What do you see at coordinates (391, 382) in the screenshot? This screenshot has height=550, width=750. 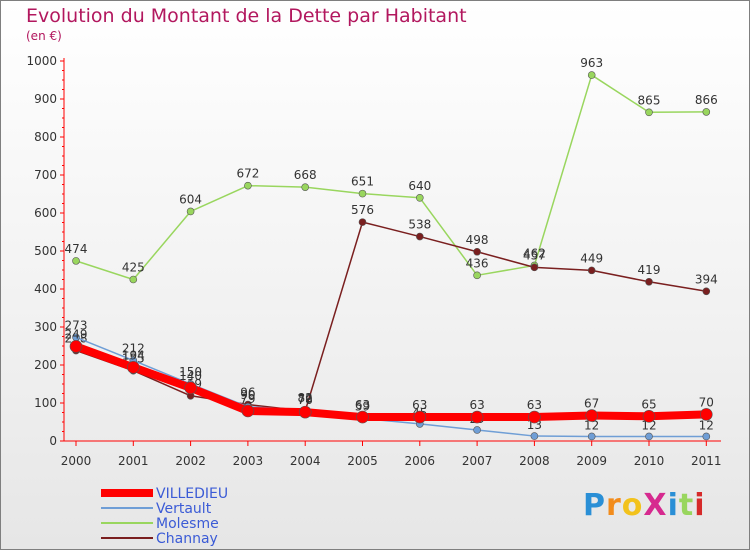 I see `series-line-villedieu` at bounding box center [391, 382].